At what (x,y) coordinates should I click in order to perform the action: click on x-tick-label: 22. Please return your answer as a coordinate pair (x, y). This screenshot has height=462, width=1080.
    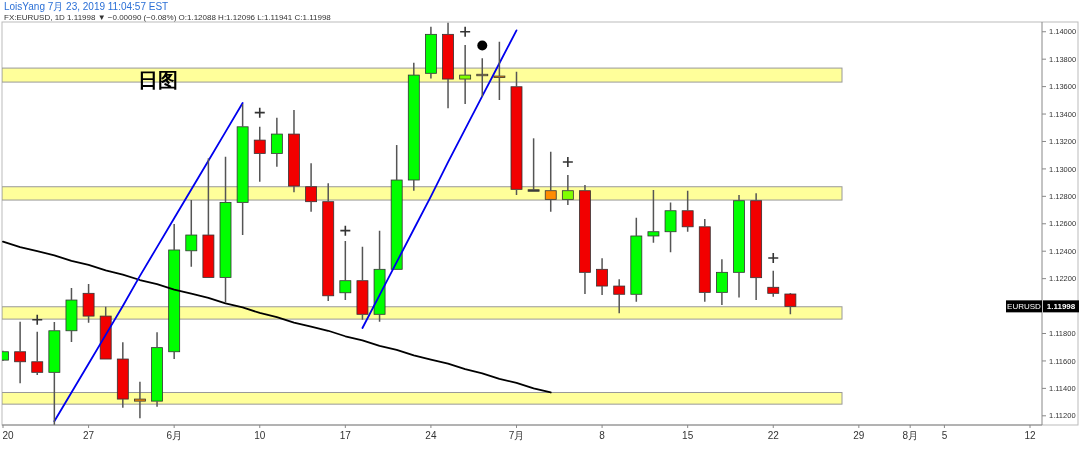
    Looking at the image, I should click on (773, 435).